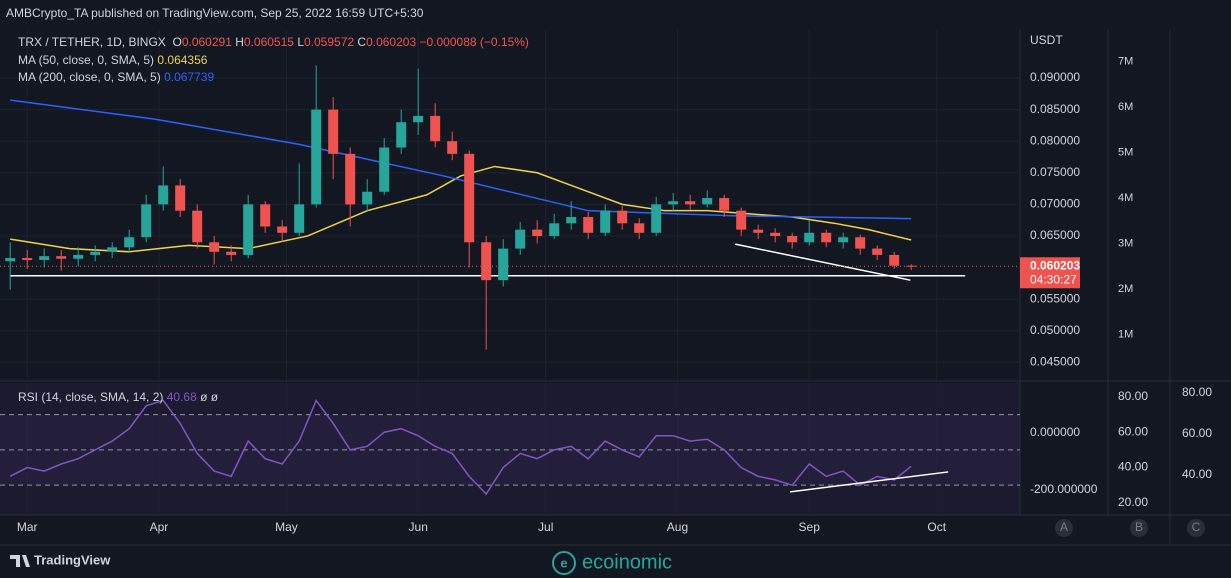 This screenshot has width=1231, height=578. I want to click on svg-text: e, so click(563, 562).